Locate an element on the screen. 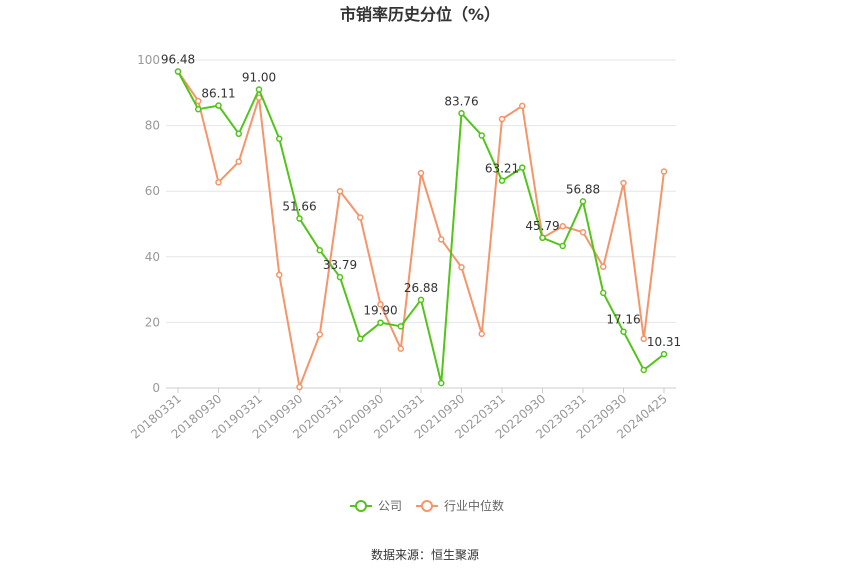 Image resolution: width=850 pixels, height=575 pixels. legend-label: 公司 is located at coordinates (390, 506).